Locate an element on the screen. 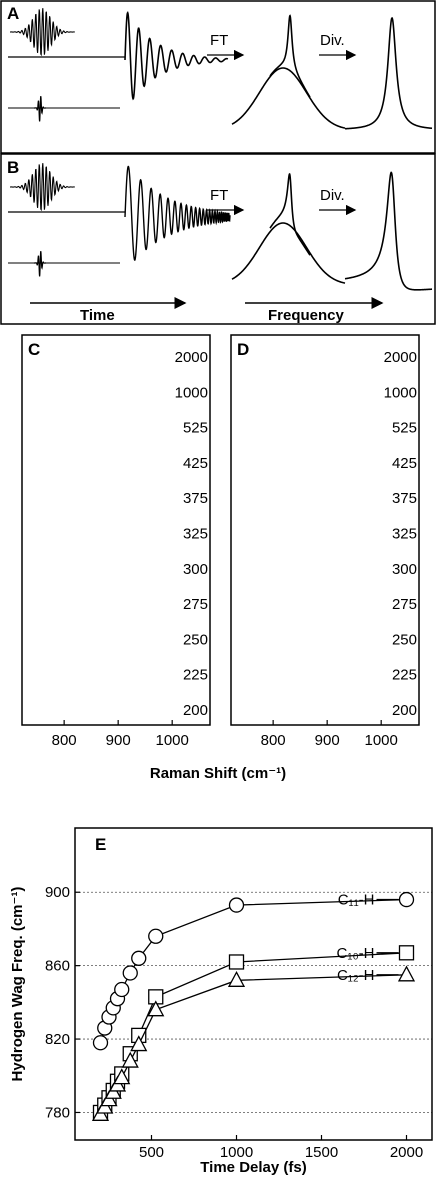 This screenshot has width=437, height=1177. panel-label: C is located at coordinates (34, 349).